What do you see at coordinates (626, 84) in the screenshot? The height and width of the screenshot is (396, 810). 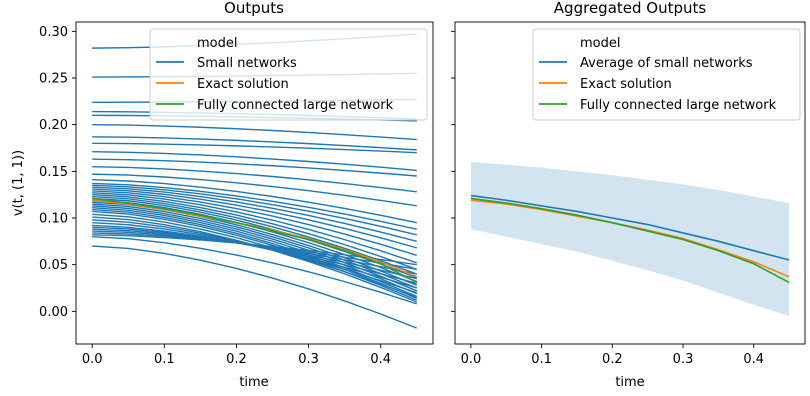 I see `aggregated-legend-label-exact: Exact solution` at bounding box center [626, 84].